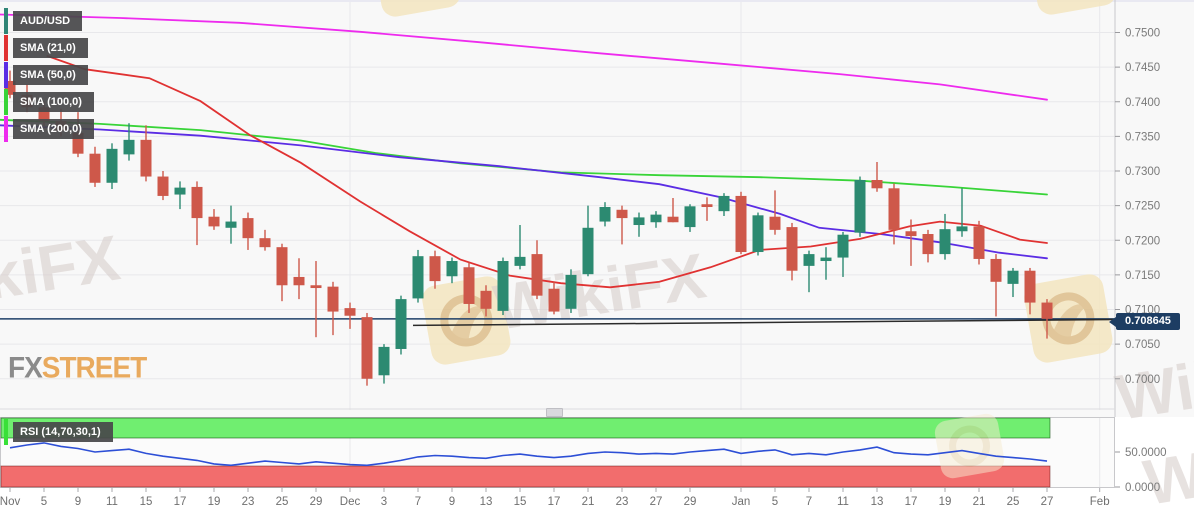 The image size is (1194, 513). Describe the element at coordinates (528, 454) in the screenshot. I see `rsi-line` at that location.